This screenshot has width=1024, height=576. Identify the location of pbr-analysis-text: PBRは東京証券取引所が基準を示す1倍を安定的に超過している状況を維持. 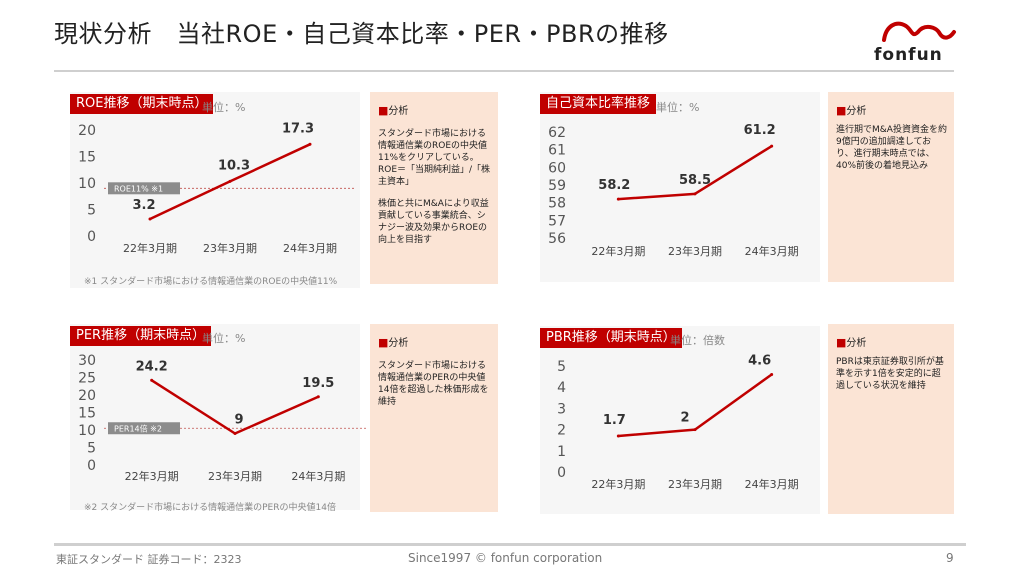
(890, 374).